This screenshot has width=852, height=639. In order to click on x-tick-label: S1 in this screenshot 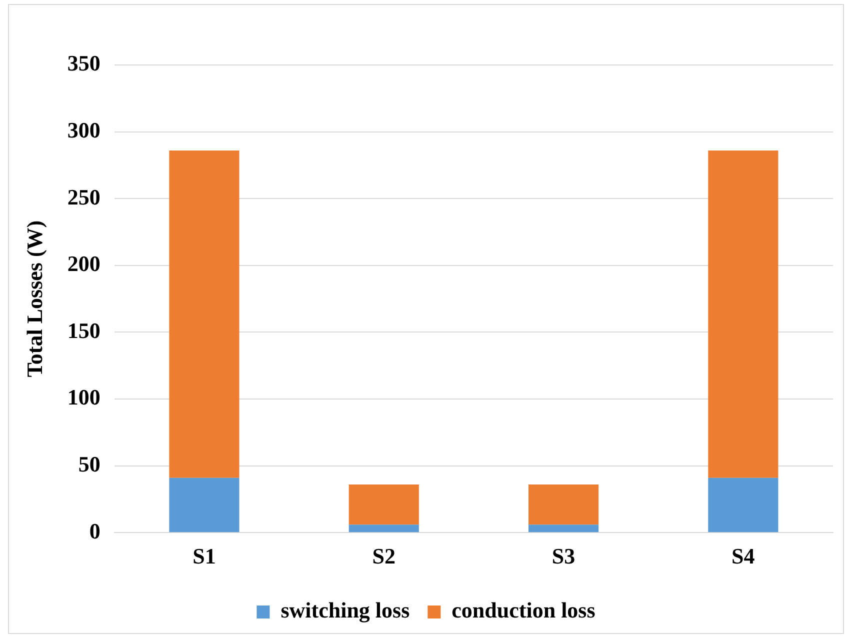, I will do `click(204, 555)`.